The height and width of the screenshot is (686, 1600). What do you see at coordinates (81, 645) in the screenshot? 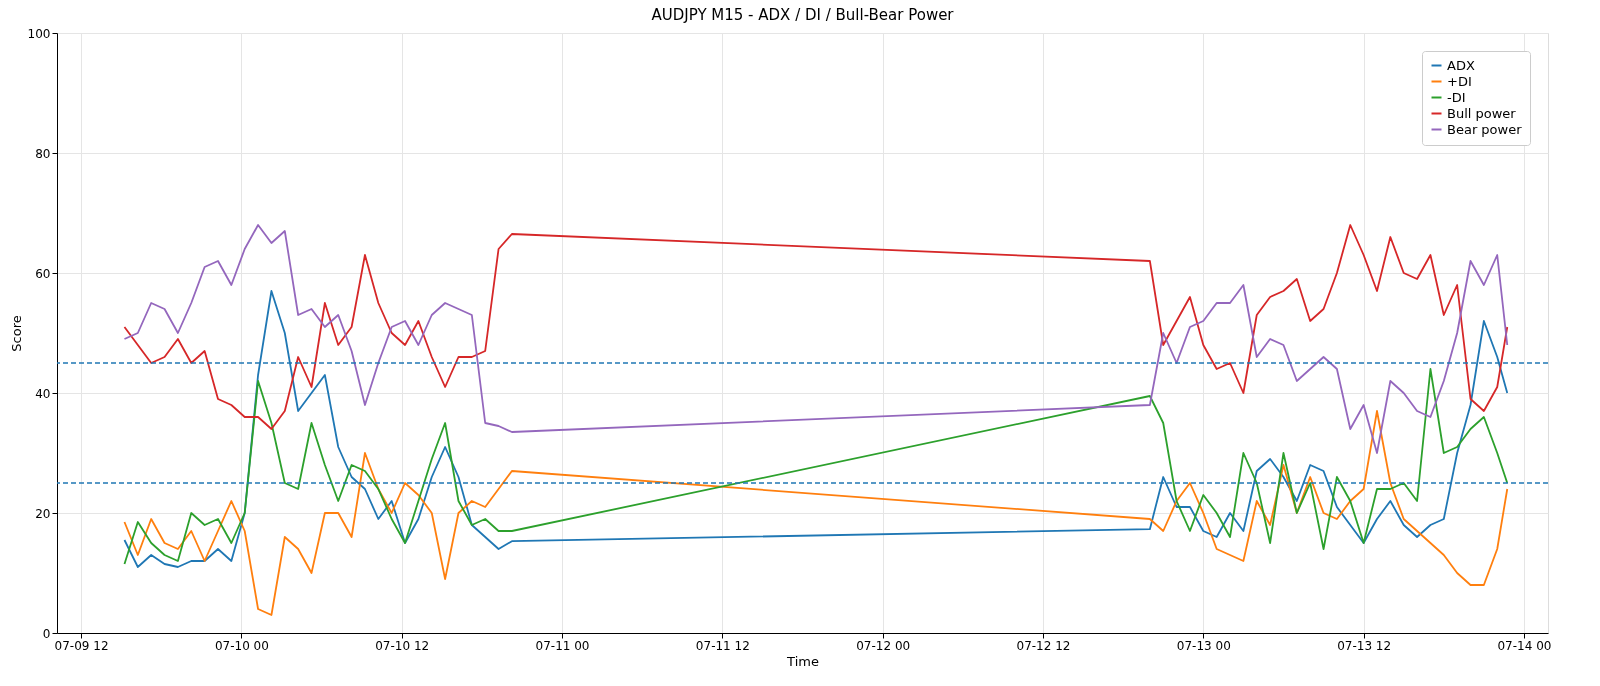
I see `x-tick-label: 07-09 12` at bounding box center [81, 645].